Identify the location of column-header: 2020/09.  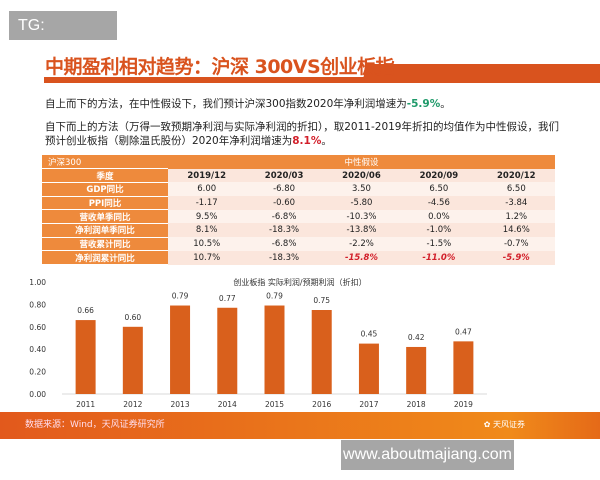
(439, 175).